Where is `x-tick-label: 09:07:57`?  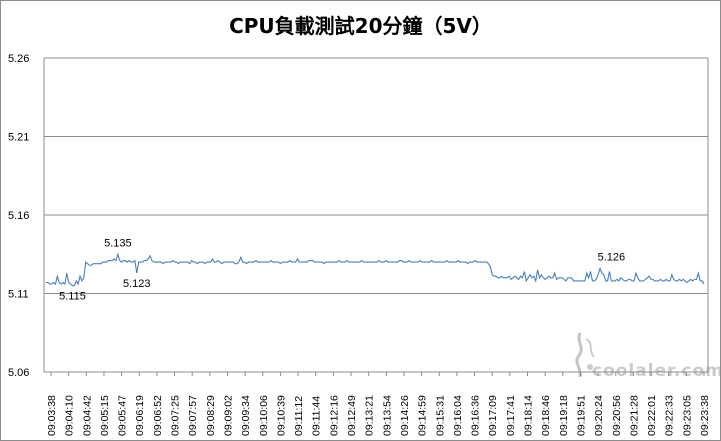 x-tick-label: 09:07:57 is located at coordinates (193, 415).